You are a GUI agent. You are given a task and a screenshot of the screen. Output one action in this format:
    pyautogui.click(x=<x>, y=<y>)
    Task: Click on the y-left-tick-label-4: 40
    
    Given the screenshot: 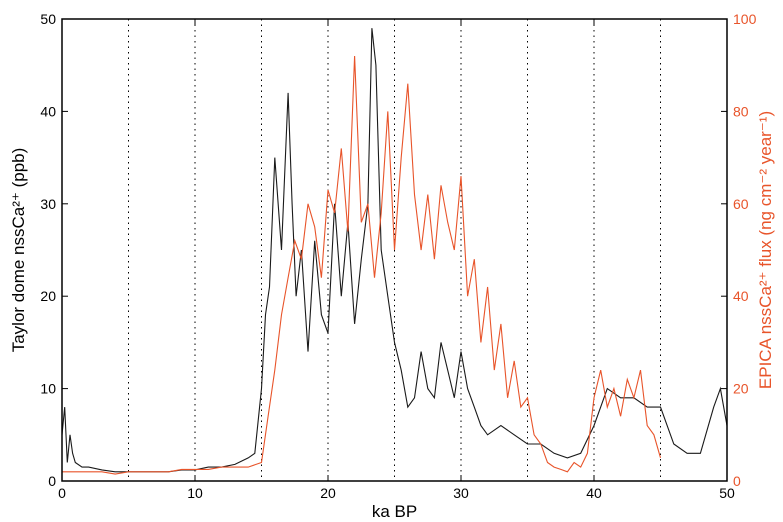 What is the action you would take?
    pyautogui.click(x=48, y=111)
    